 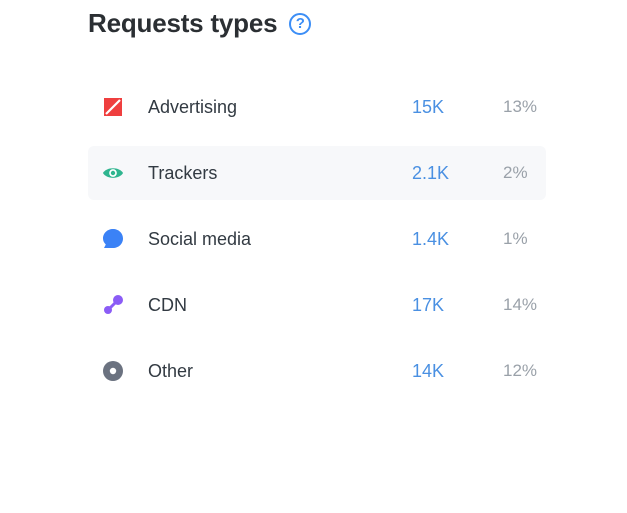 I want to click on row-percent: 2%, so click(x=515, y=172).